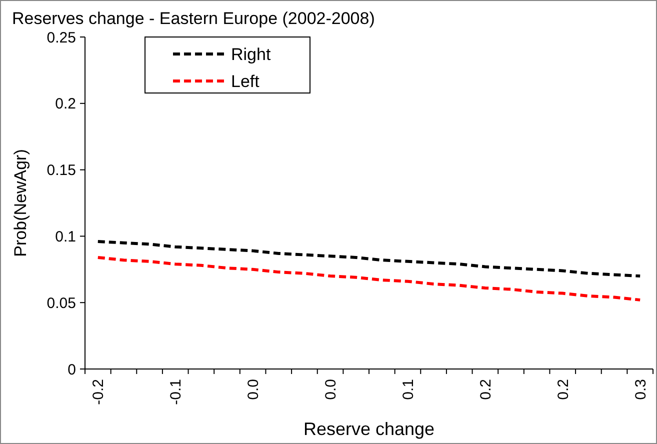  Describe the element at coordinates (99, 392) in the screenshot. I see `x-tick-label: -0.2` at that location.